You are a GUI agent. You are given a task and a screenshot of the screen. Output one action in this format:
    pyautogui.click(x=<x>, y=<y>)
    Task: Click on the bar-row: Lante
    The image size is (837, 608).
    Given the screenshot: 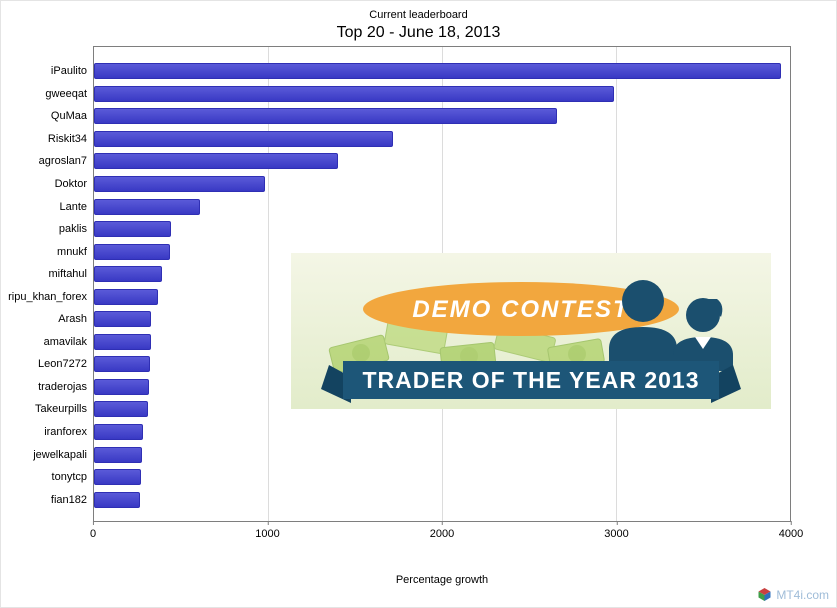 What is the action you would take?
    pyautogui.click(x=424, y=206)
    